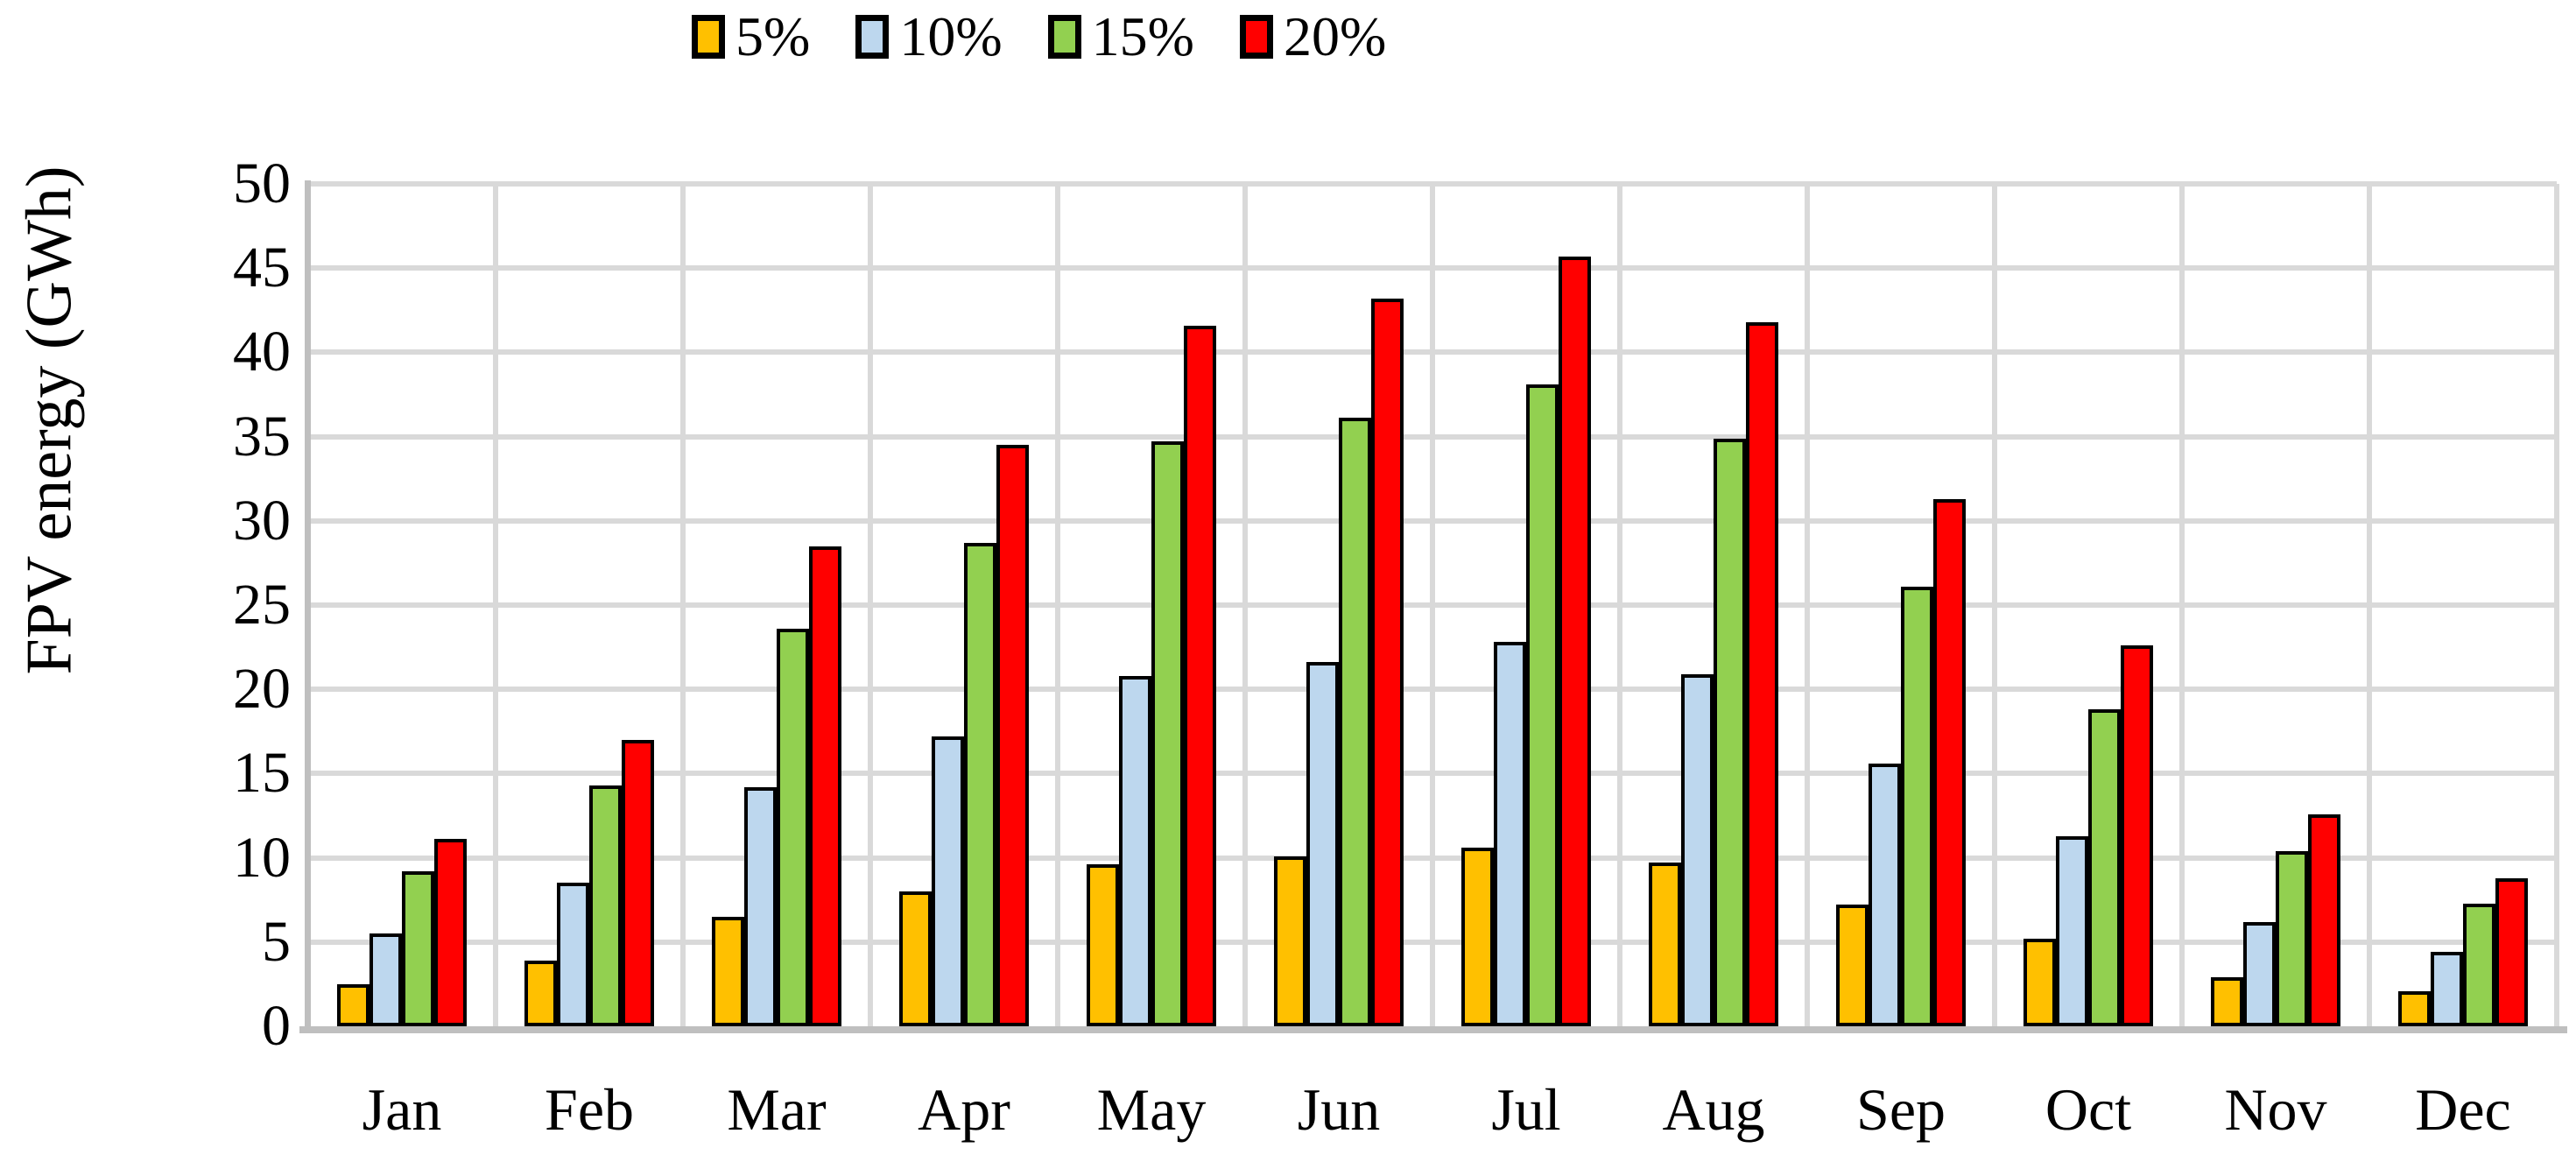 This screenshot has width=2576, height=1155. What do you see at coordinates (1339, 1109) in the screenshot?
I see `x-axis-tick-label-jun: Jun` at bounding box center [1339, 1109].